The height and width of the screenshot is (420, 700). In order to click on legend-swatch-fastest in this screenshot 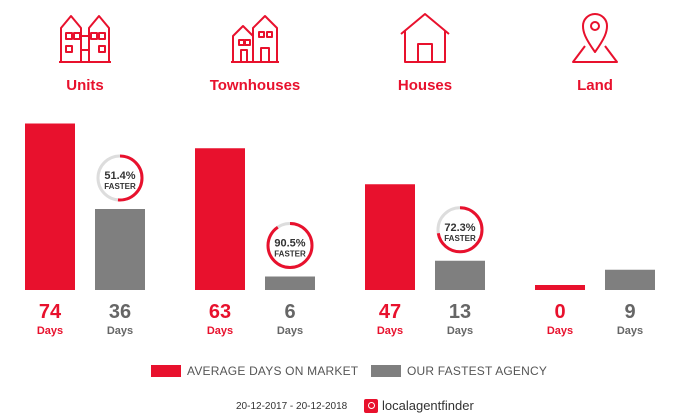, I will do `click(386, 371)`.